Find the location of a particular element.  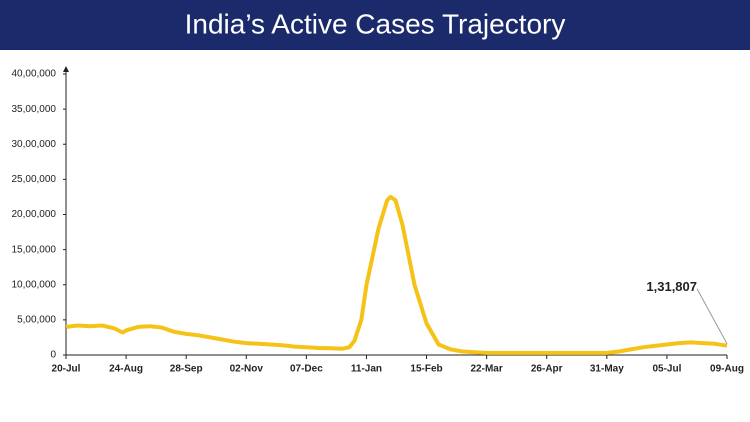

y-tick-label: 0 is located at coordinates (53, 355).